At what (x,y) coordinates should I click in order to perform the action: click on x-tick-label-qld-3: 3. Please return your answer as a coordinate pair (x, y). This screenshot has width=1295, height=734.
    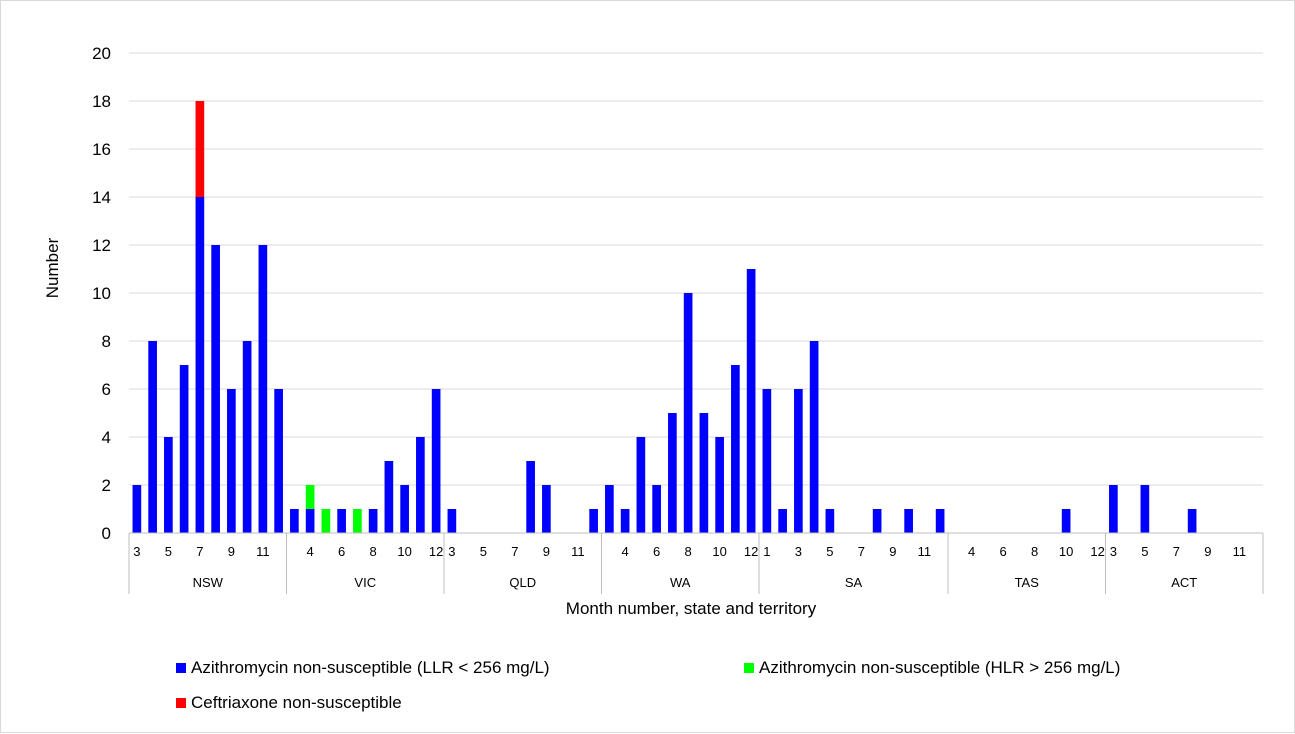
    Looking at the image, I should click on (451, 551).